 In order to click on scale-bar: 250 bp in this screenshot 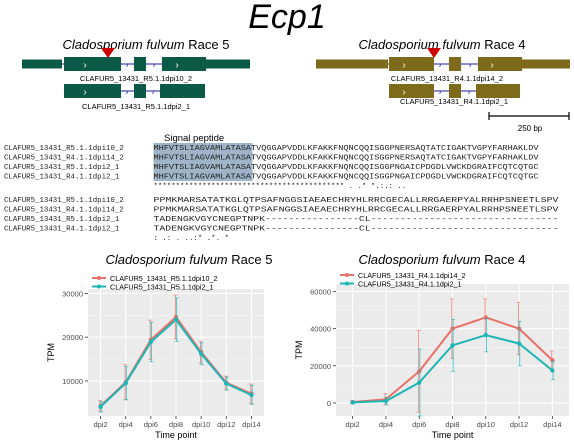, I will do `click(529, 122)`.